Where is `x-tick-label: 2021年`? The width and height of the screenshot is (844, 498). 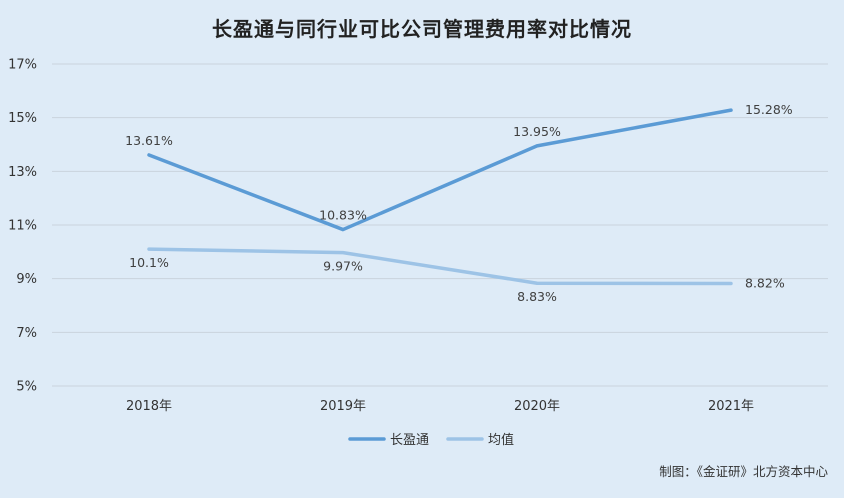
x-tick-label: 2021年 is located at coordinates (731, 406).